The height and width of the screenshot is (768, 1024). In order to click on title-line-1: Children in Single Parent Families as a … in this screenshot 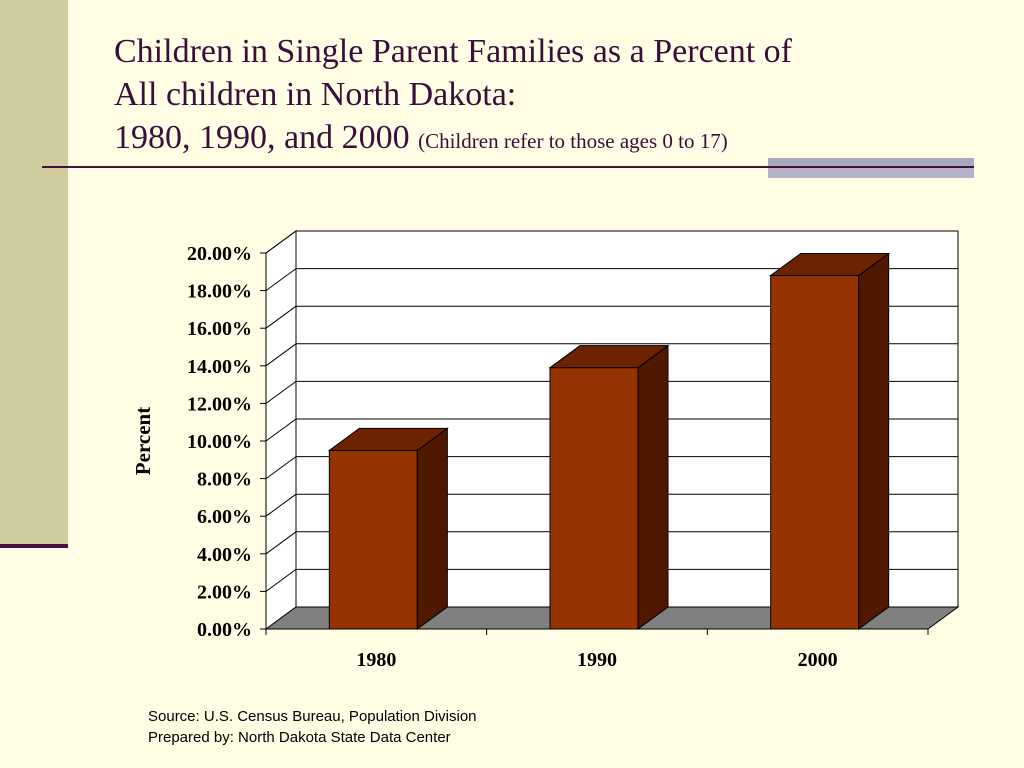, I will do `click(453, 51)`.